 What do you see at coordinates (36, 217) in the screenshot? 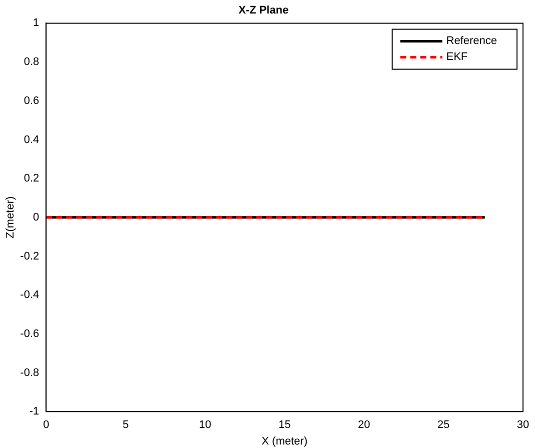
I see `y-tick-label: 0` at bounding box center [36, 217].